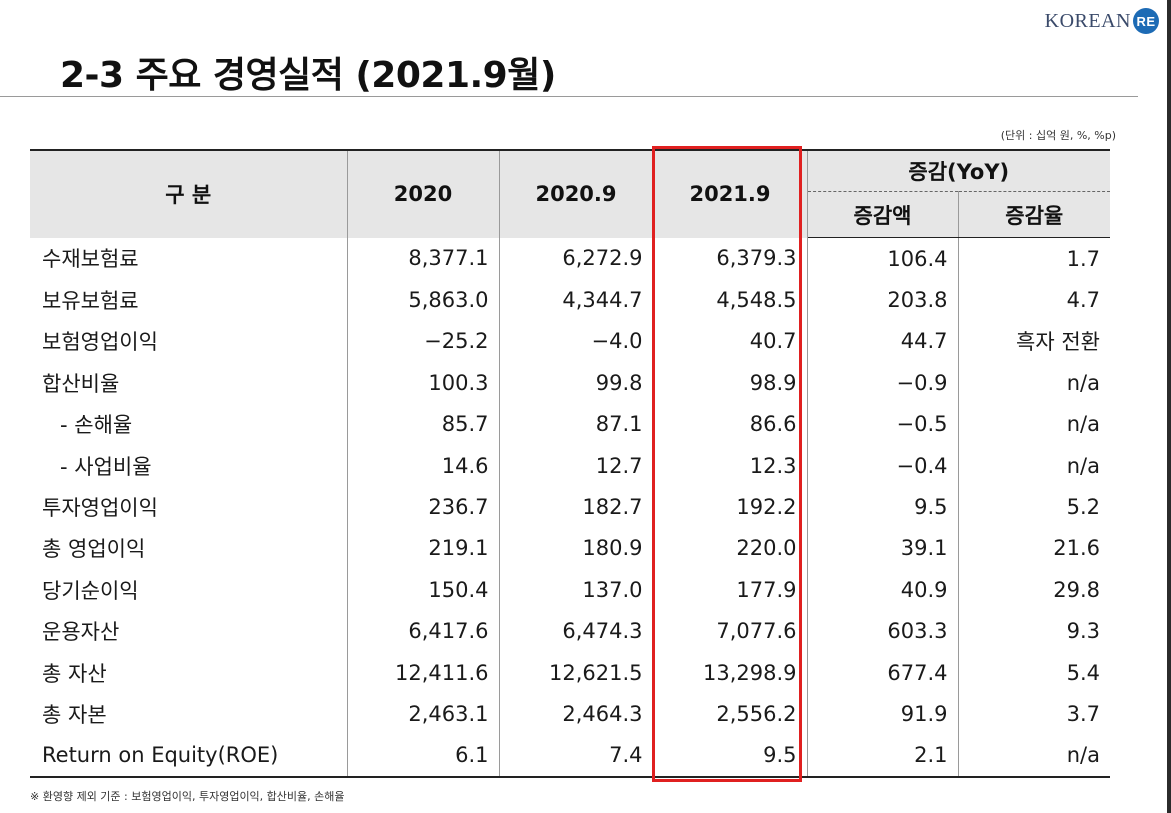 The width and height of the screenshot is (1171, 813). Describe the element at coordinates (576, 548) in the screenshot. I see `cell-v2020-9: 180.9` at that location.